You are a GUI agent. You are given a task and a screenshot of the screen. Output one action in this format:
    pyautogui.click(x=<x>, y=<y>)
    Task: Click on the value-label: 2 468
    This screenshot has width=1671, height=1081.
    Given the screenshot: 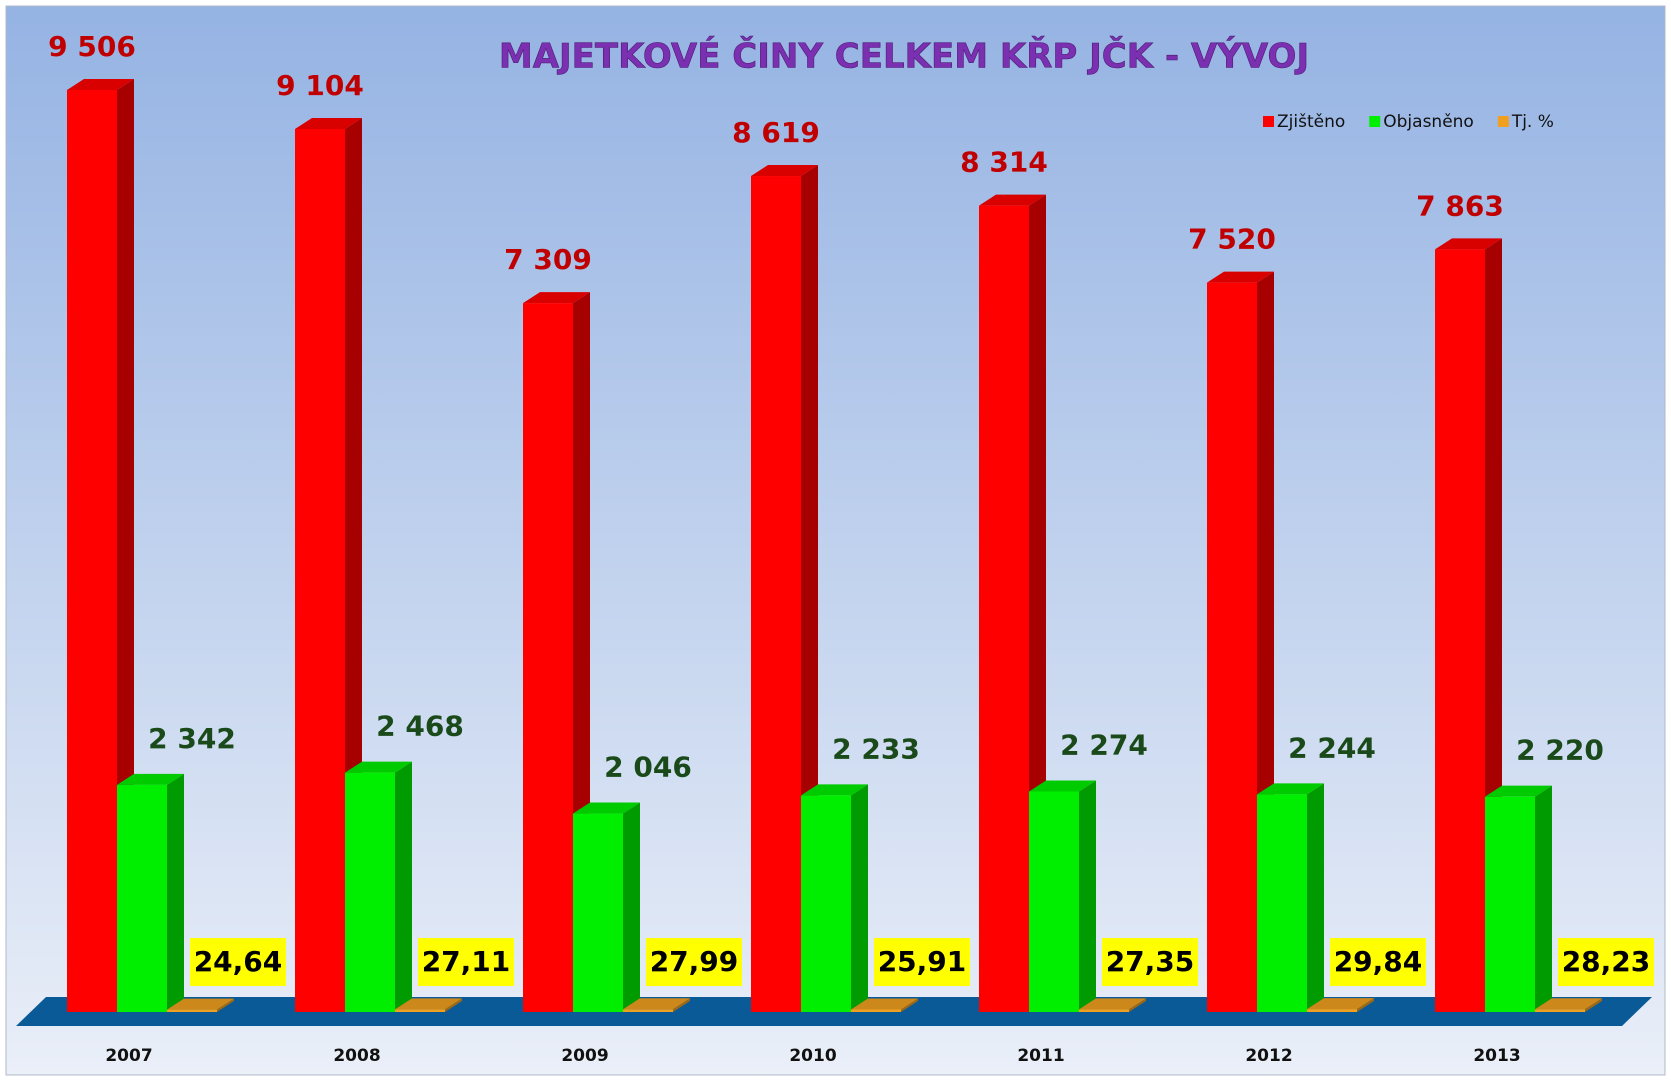 What is the action you would take?
    pyautogui.click(x=420, y=726)
    